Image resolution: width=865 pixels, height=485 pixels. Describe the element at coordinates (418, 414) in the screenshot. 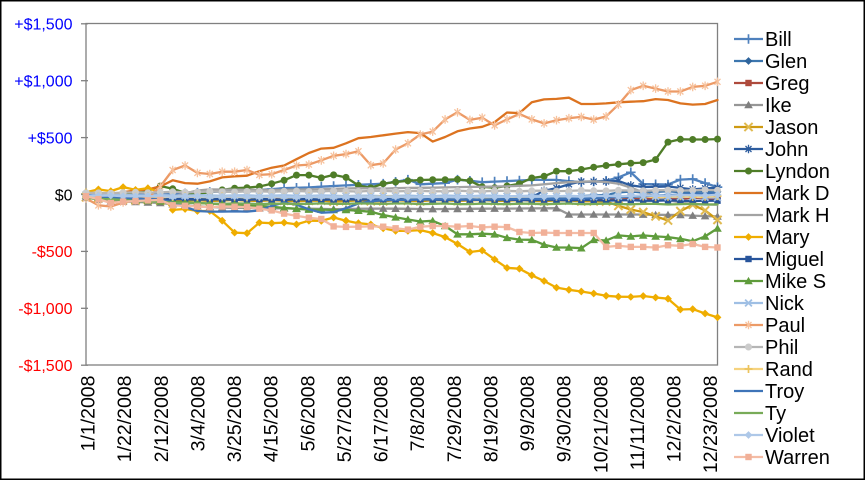

I see `svg-text: 7/8/2008` at that location.